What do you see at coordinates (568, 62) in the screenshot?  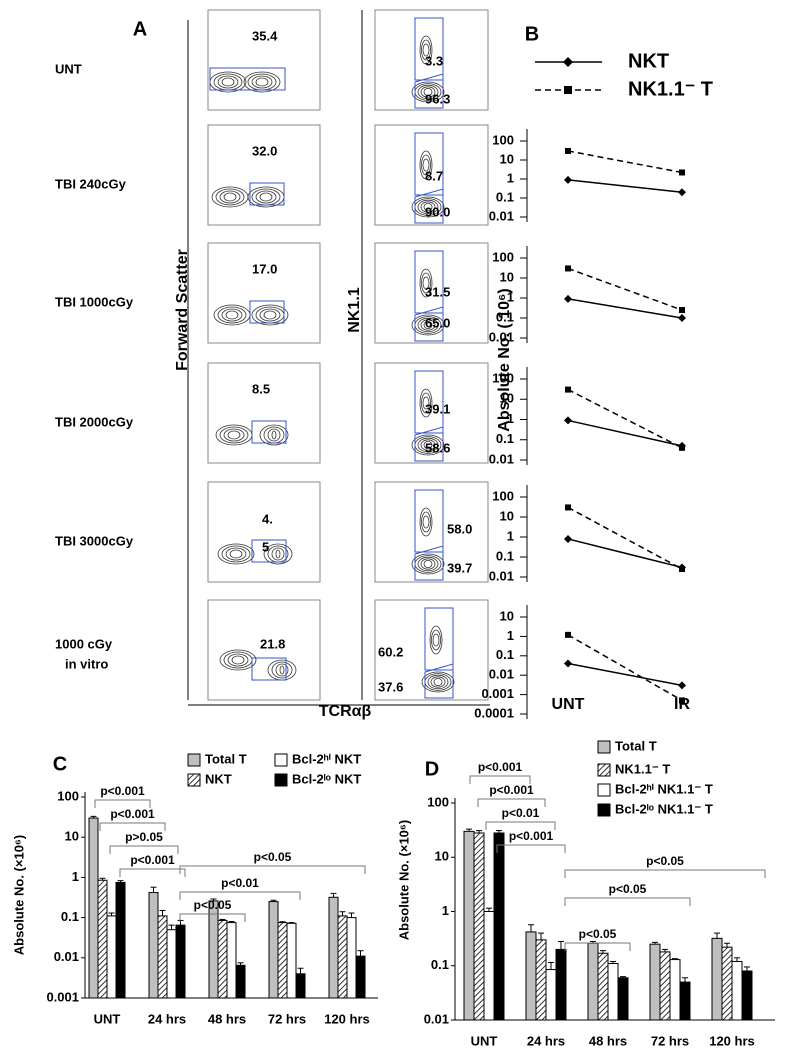 I see `legend-marker` at bounding box center [568, 62].